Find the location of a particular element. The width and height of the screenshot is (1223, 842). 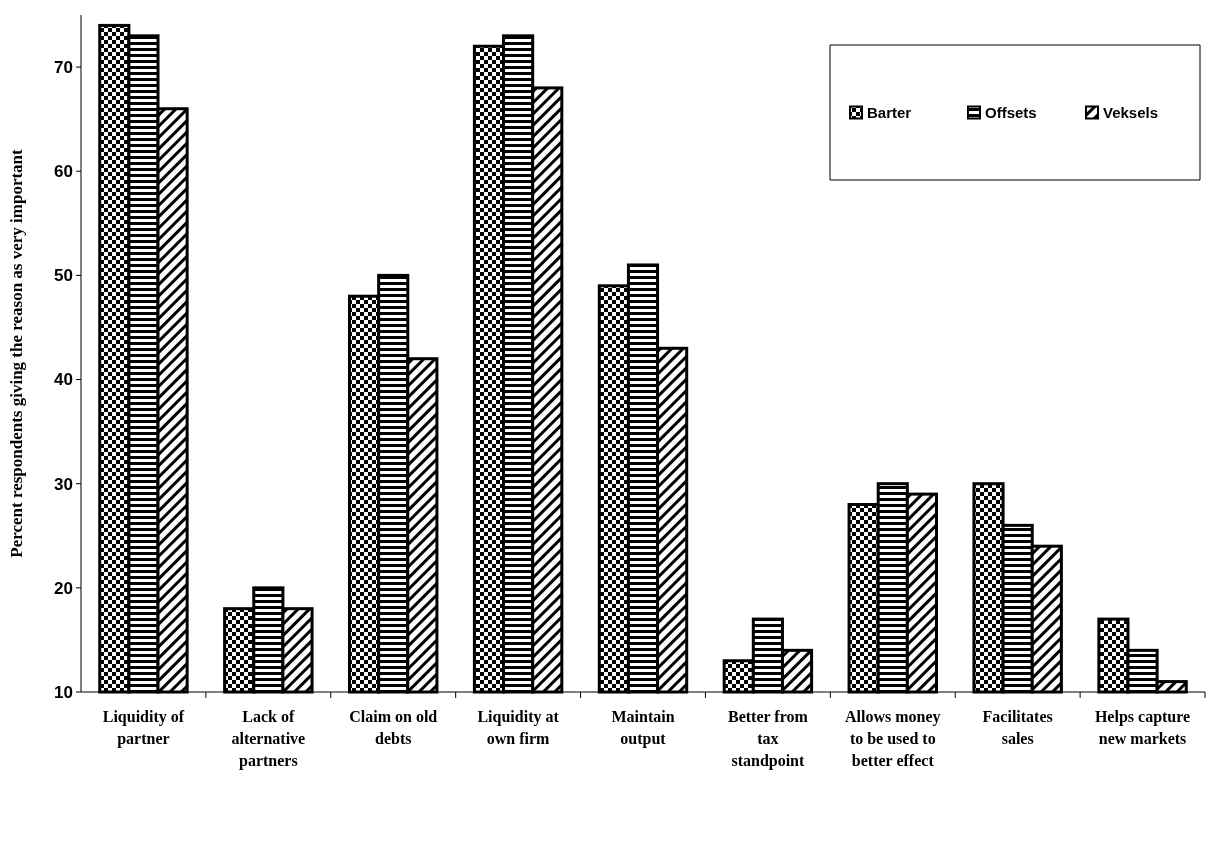

legend-label: Barter is located at coordinates (889, 112).